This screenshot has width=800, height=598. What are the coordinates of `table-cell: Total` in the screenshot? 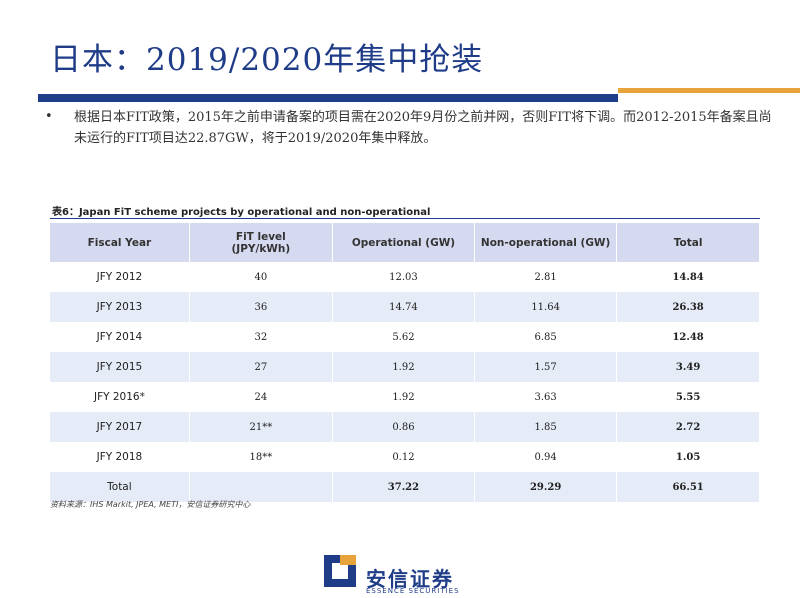 It's located at (120, 487).